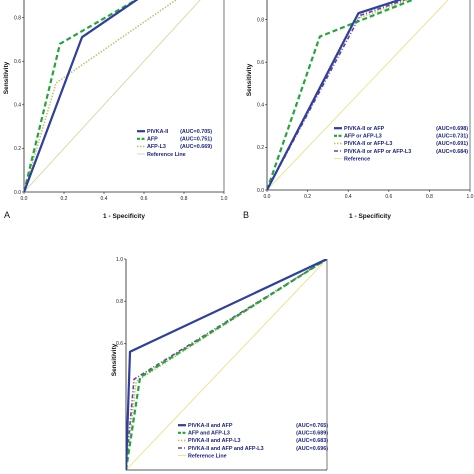 The width and height of the screenshot is (474, 474). I want to click on legend-label: PIVKA-II and AFP and AFP-L3, so click(226, 449).